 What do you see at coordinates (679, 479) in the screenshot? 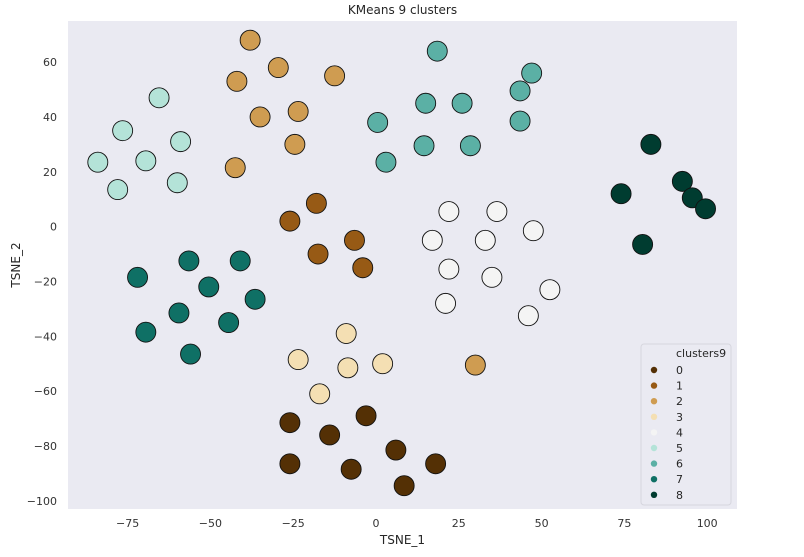
I see `legend-label: 7` at bounding box center [679, 479].